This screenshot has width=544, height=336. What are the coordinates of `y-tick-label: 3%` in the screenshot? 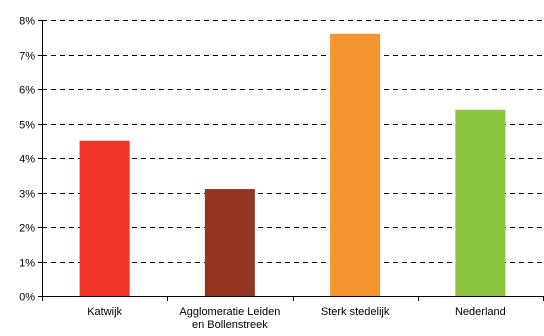 It's located at (27, 195).